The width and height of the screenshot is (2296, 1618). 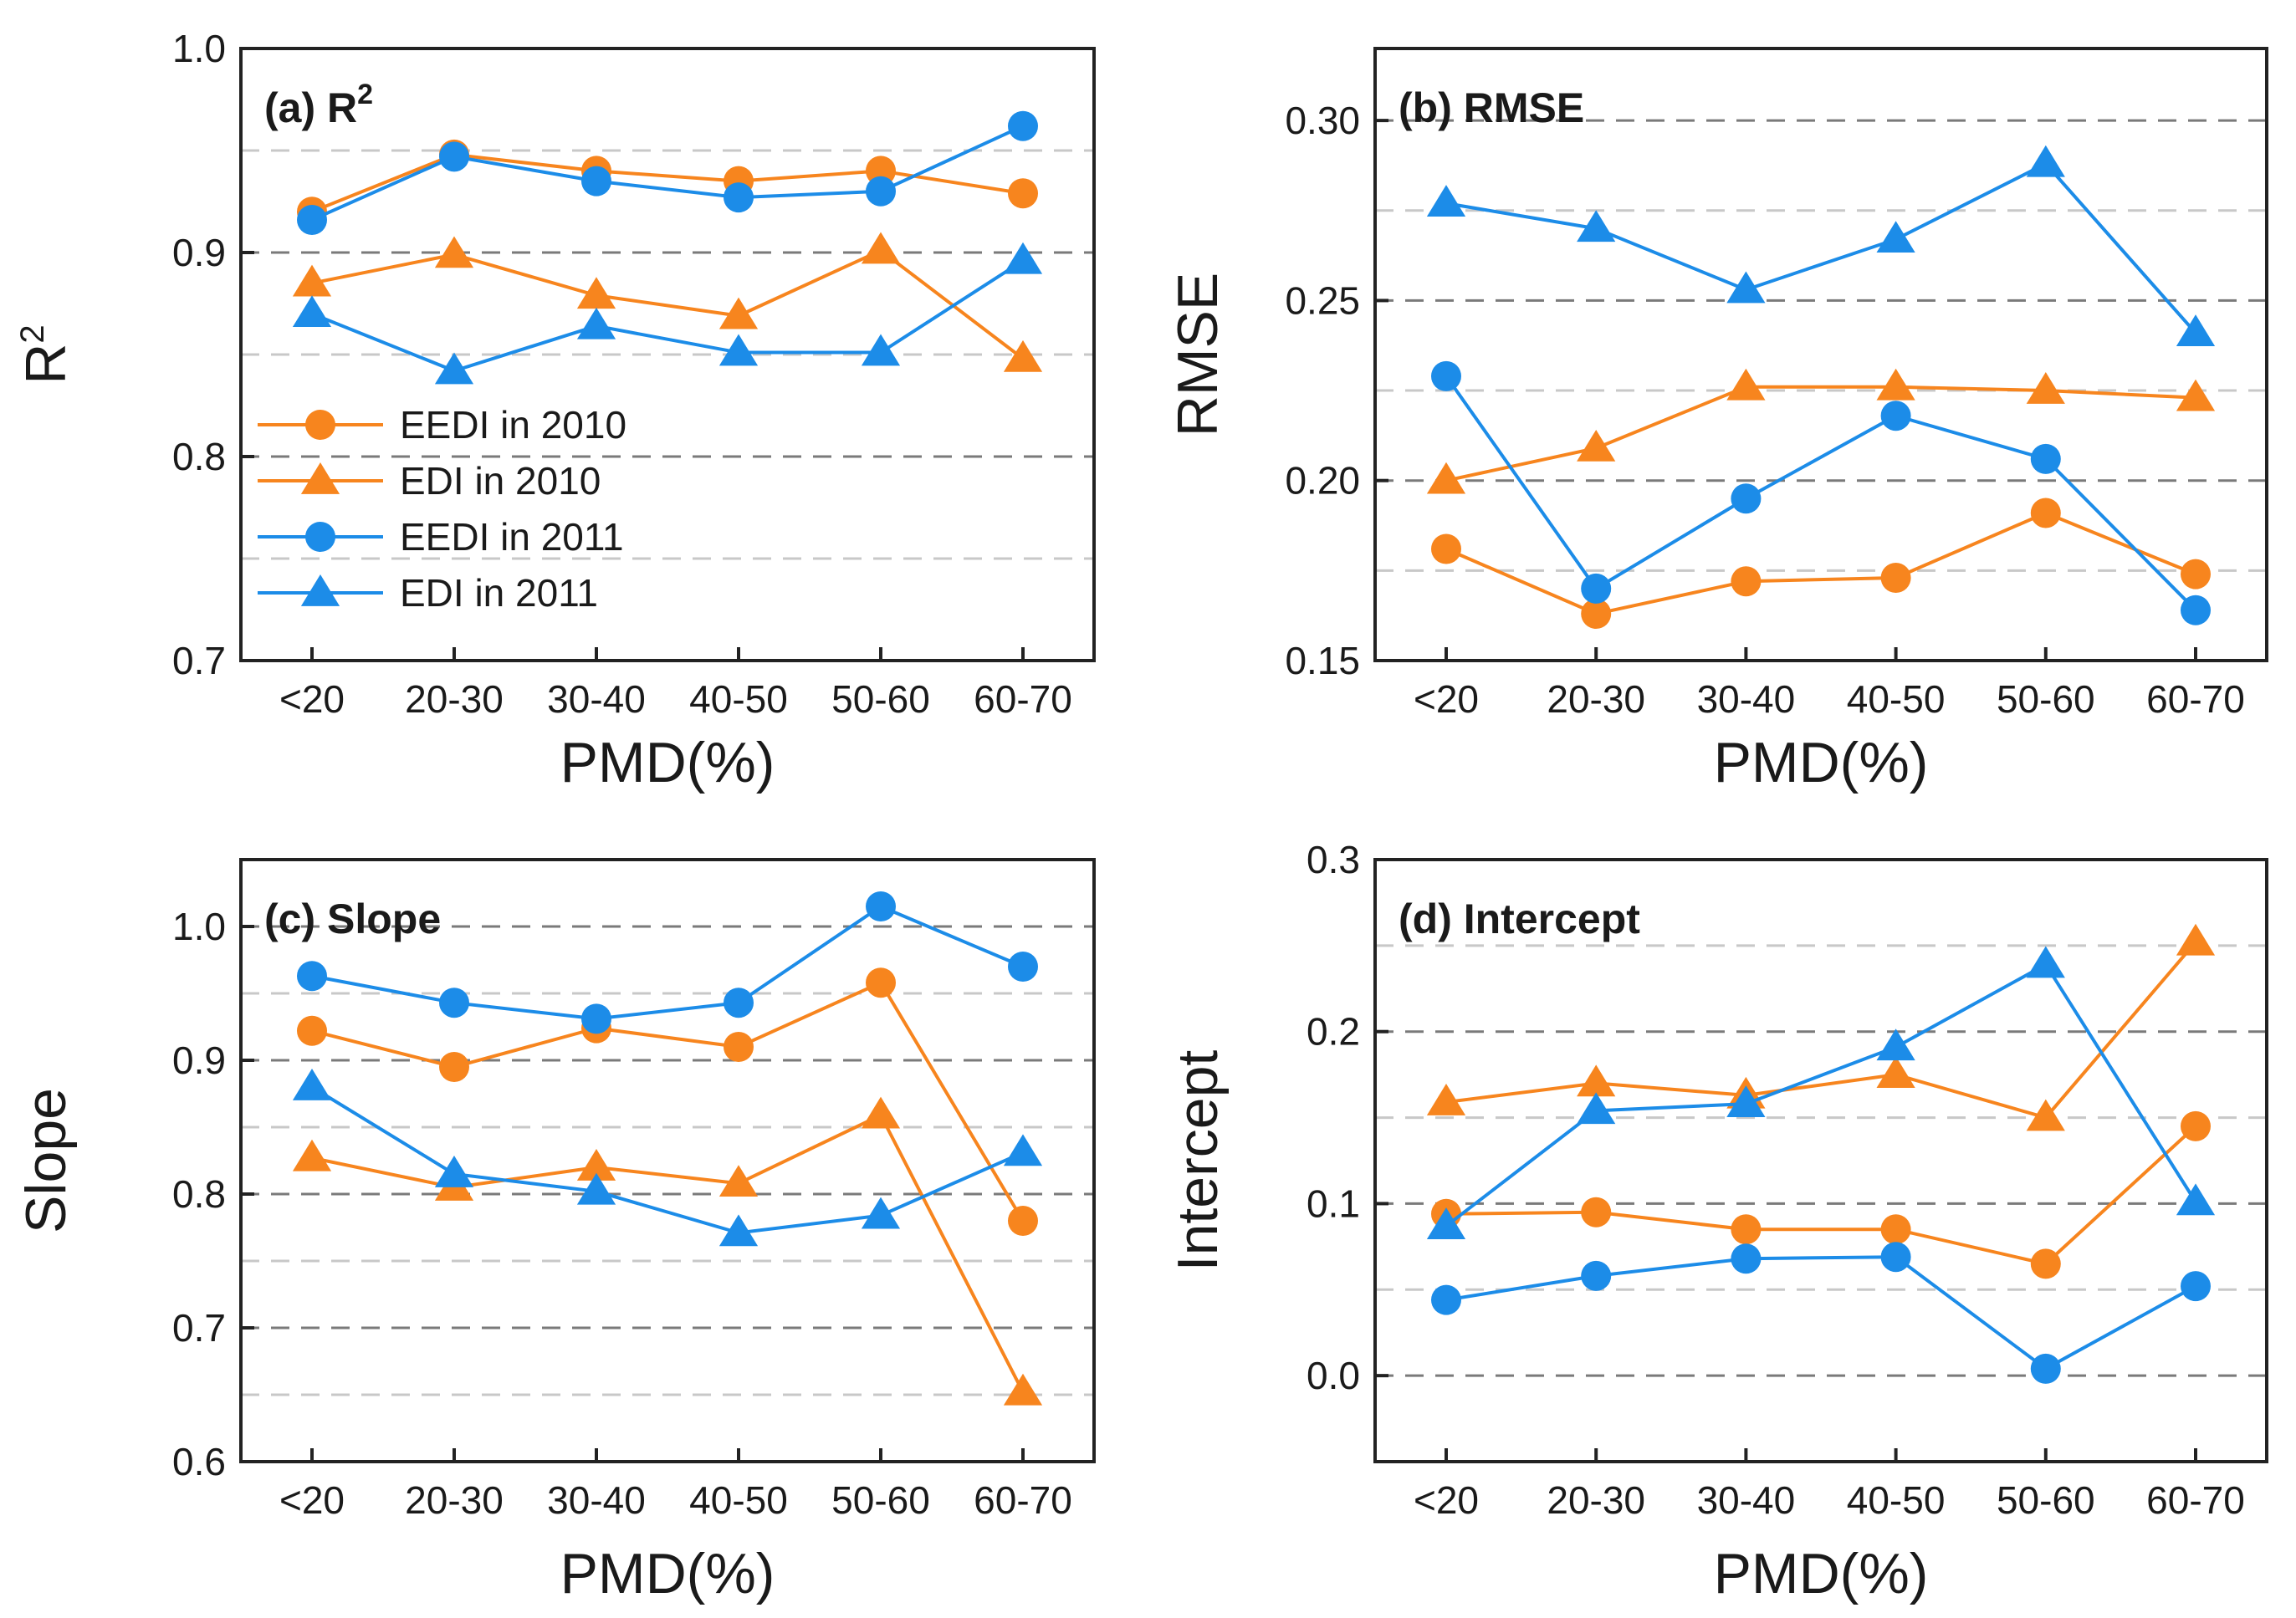 I want to click on legend-label: EEDI in 2010, so click(x=513, y=425).